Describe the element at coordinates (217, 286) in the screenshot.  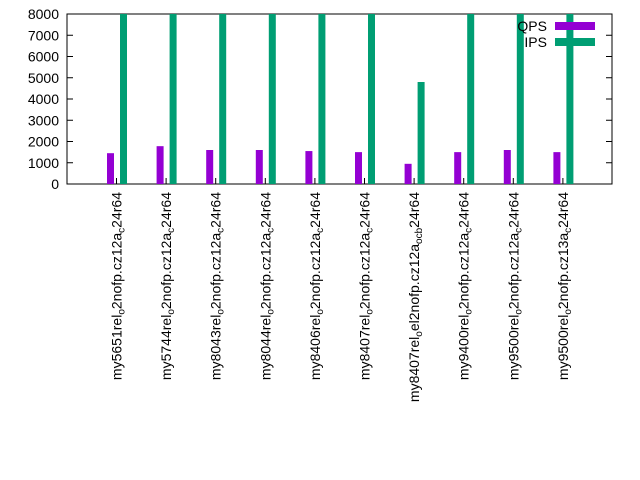
I see `x-tick-label: my8043relo2nofp.cz12ac24r64` at that location.